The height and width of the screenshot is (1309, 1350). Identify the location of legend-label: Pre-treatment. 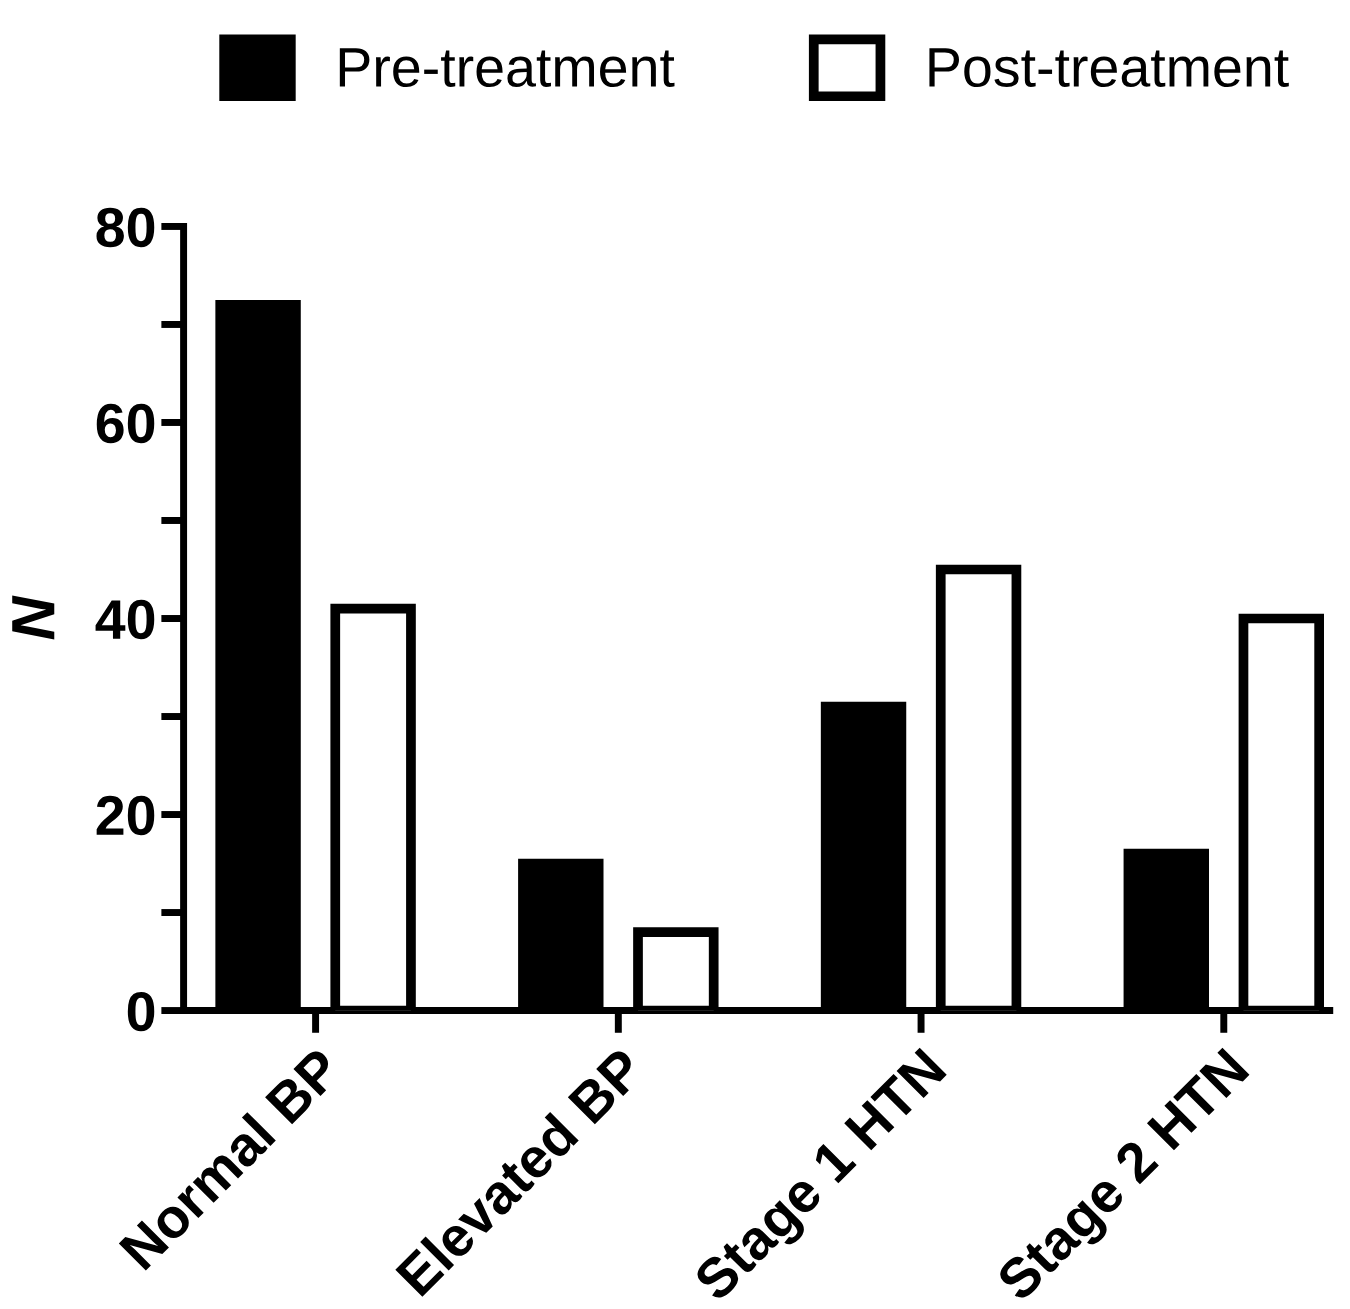
(507, 68).